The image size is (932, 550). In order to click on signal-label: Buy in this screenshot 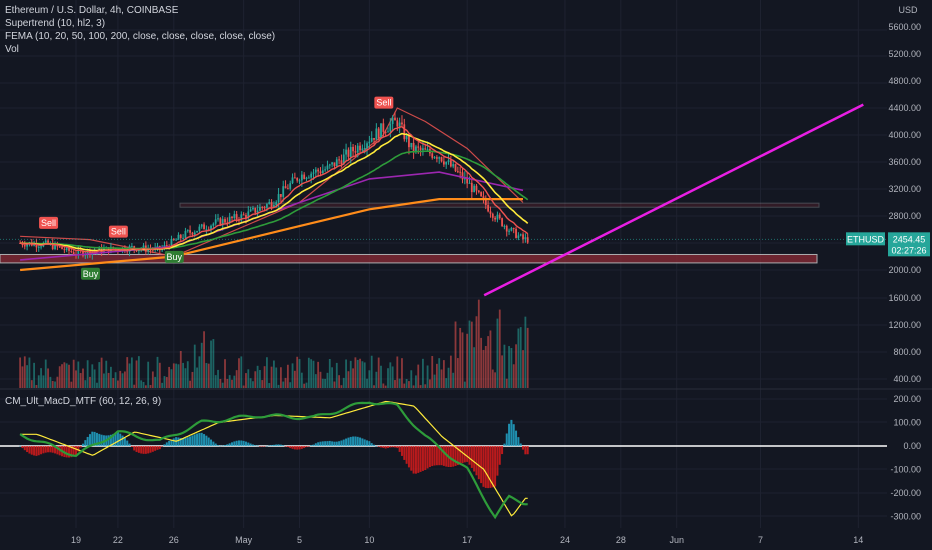, I will do `click(91, 274)`.